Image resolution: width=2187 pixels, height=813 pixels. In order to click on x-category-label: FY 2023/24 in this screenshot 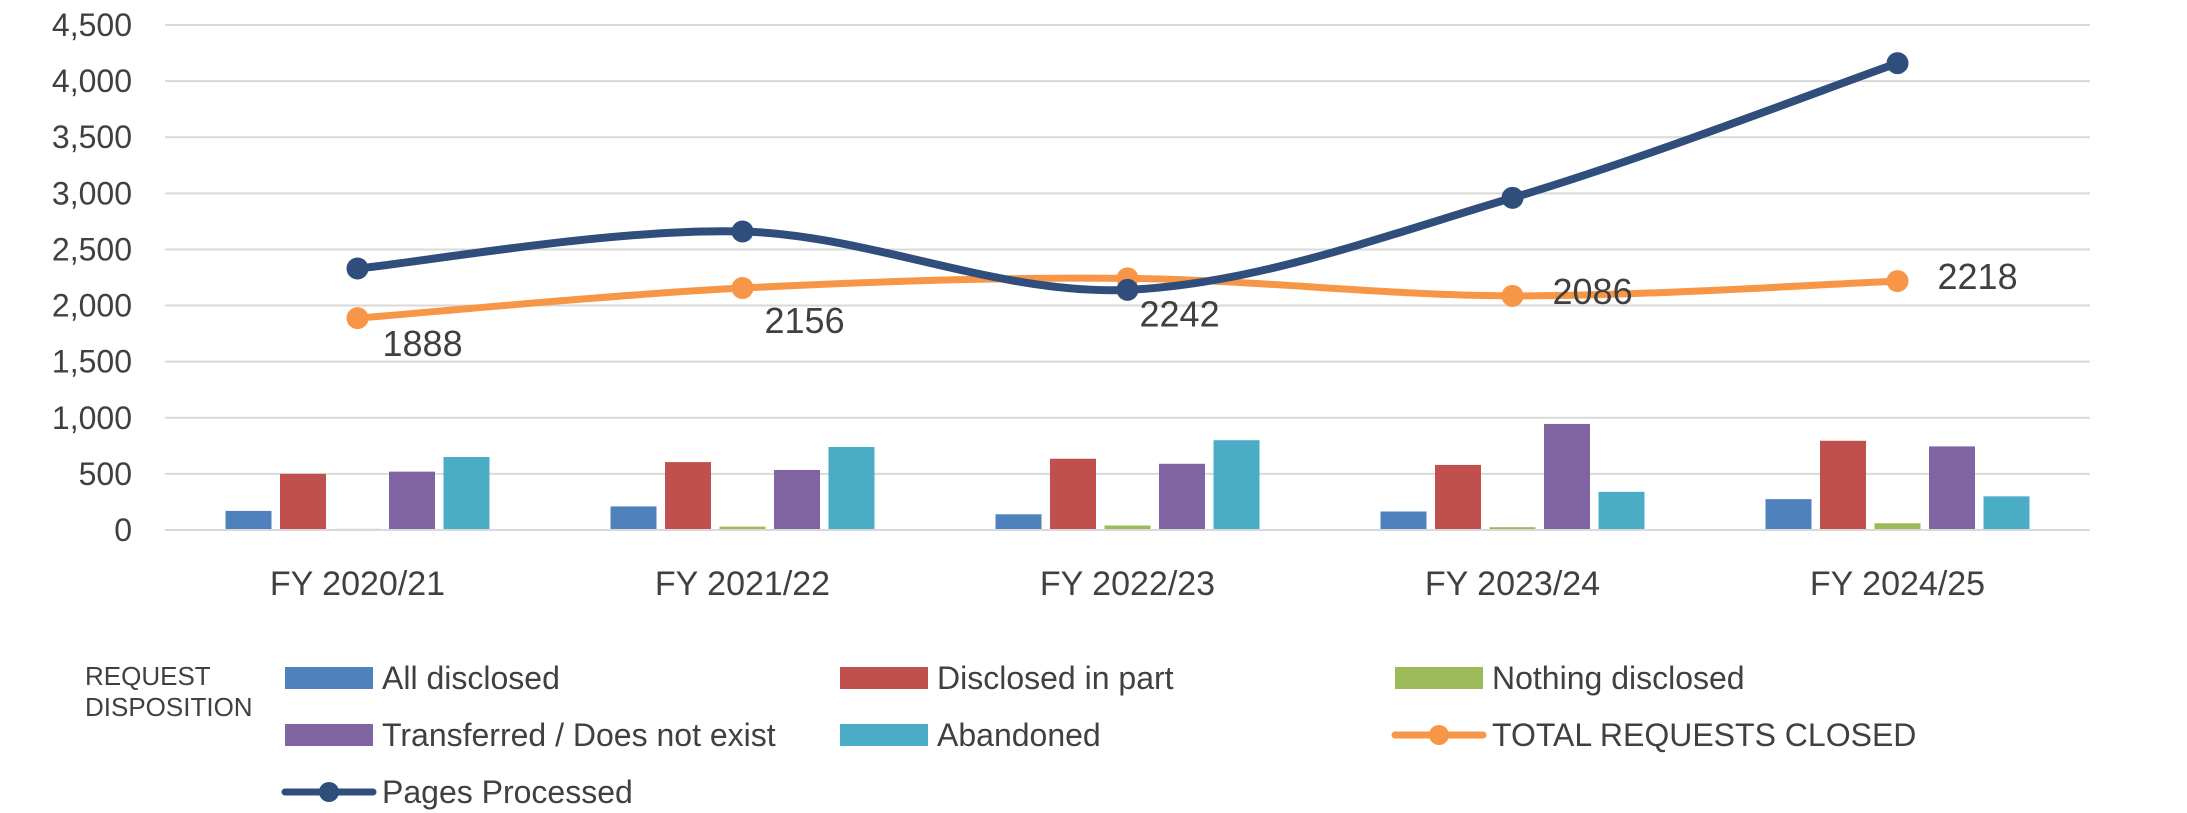, I will do `click(1512, 584)`.